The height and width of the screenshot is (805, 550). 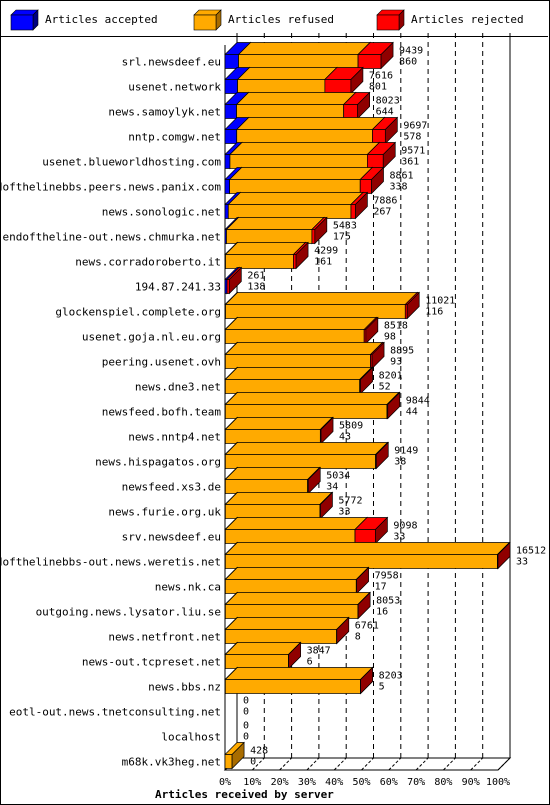 I want to click on x-tick-label: 20%, so click(x=280, y=782).